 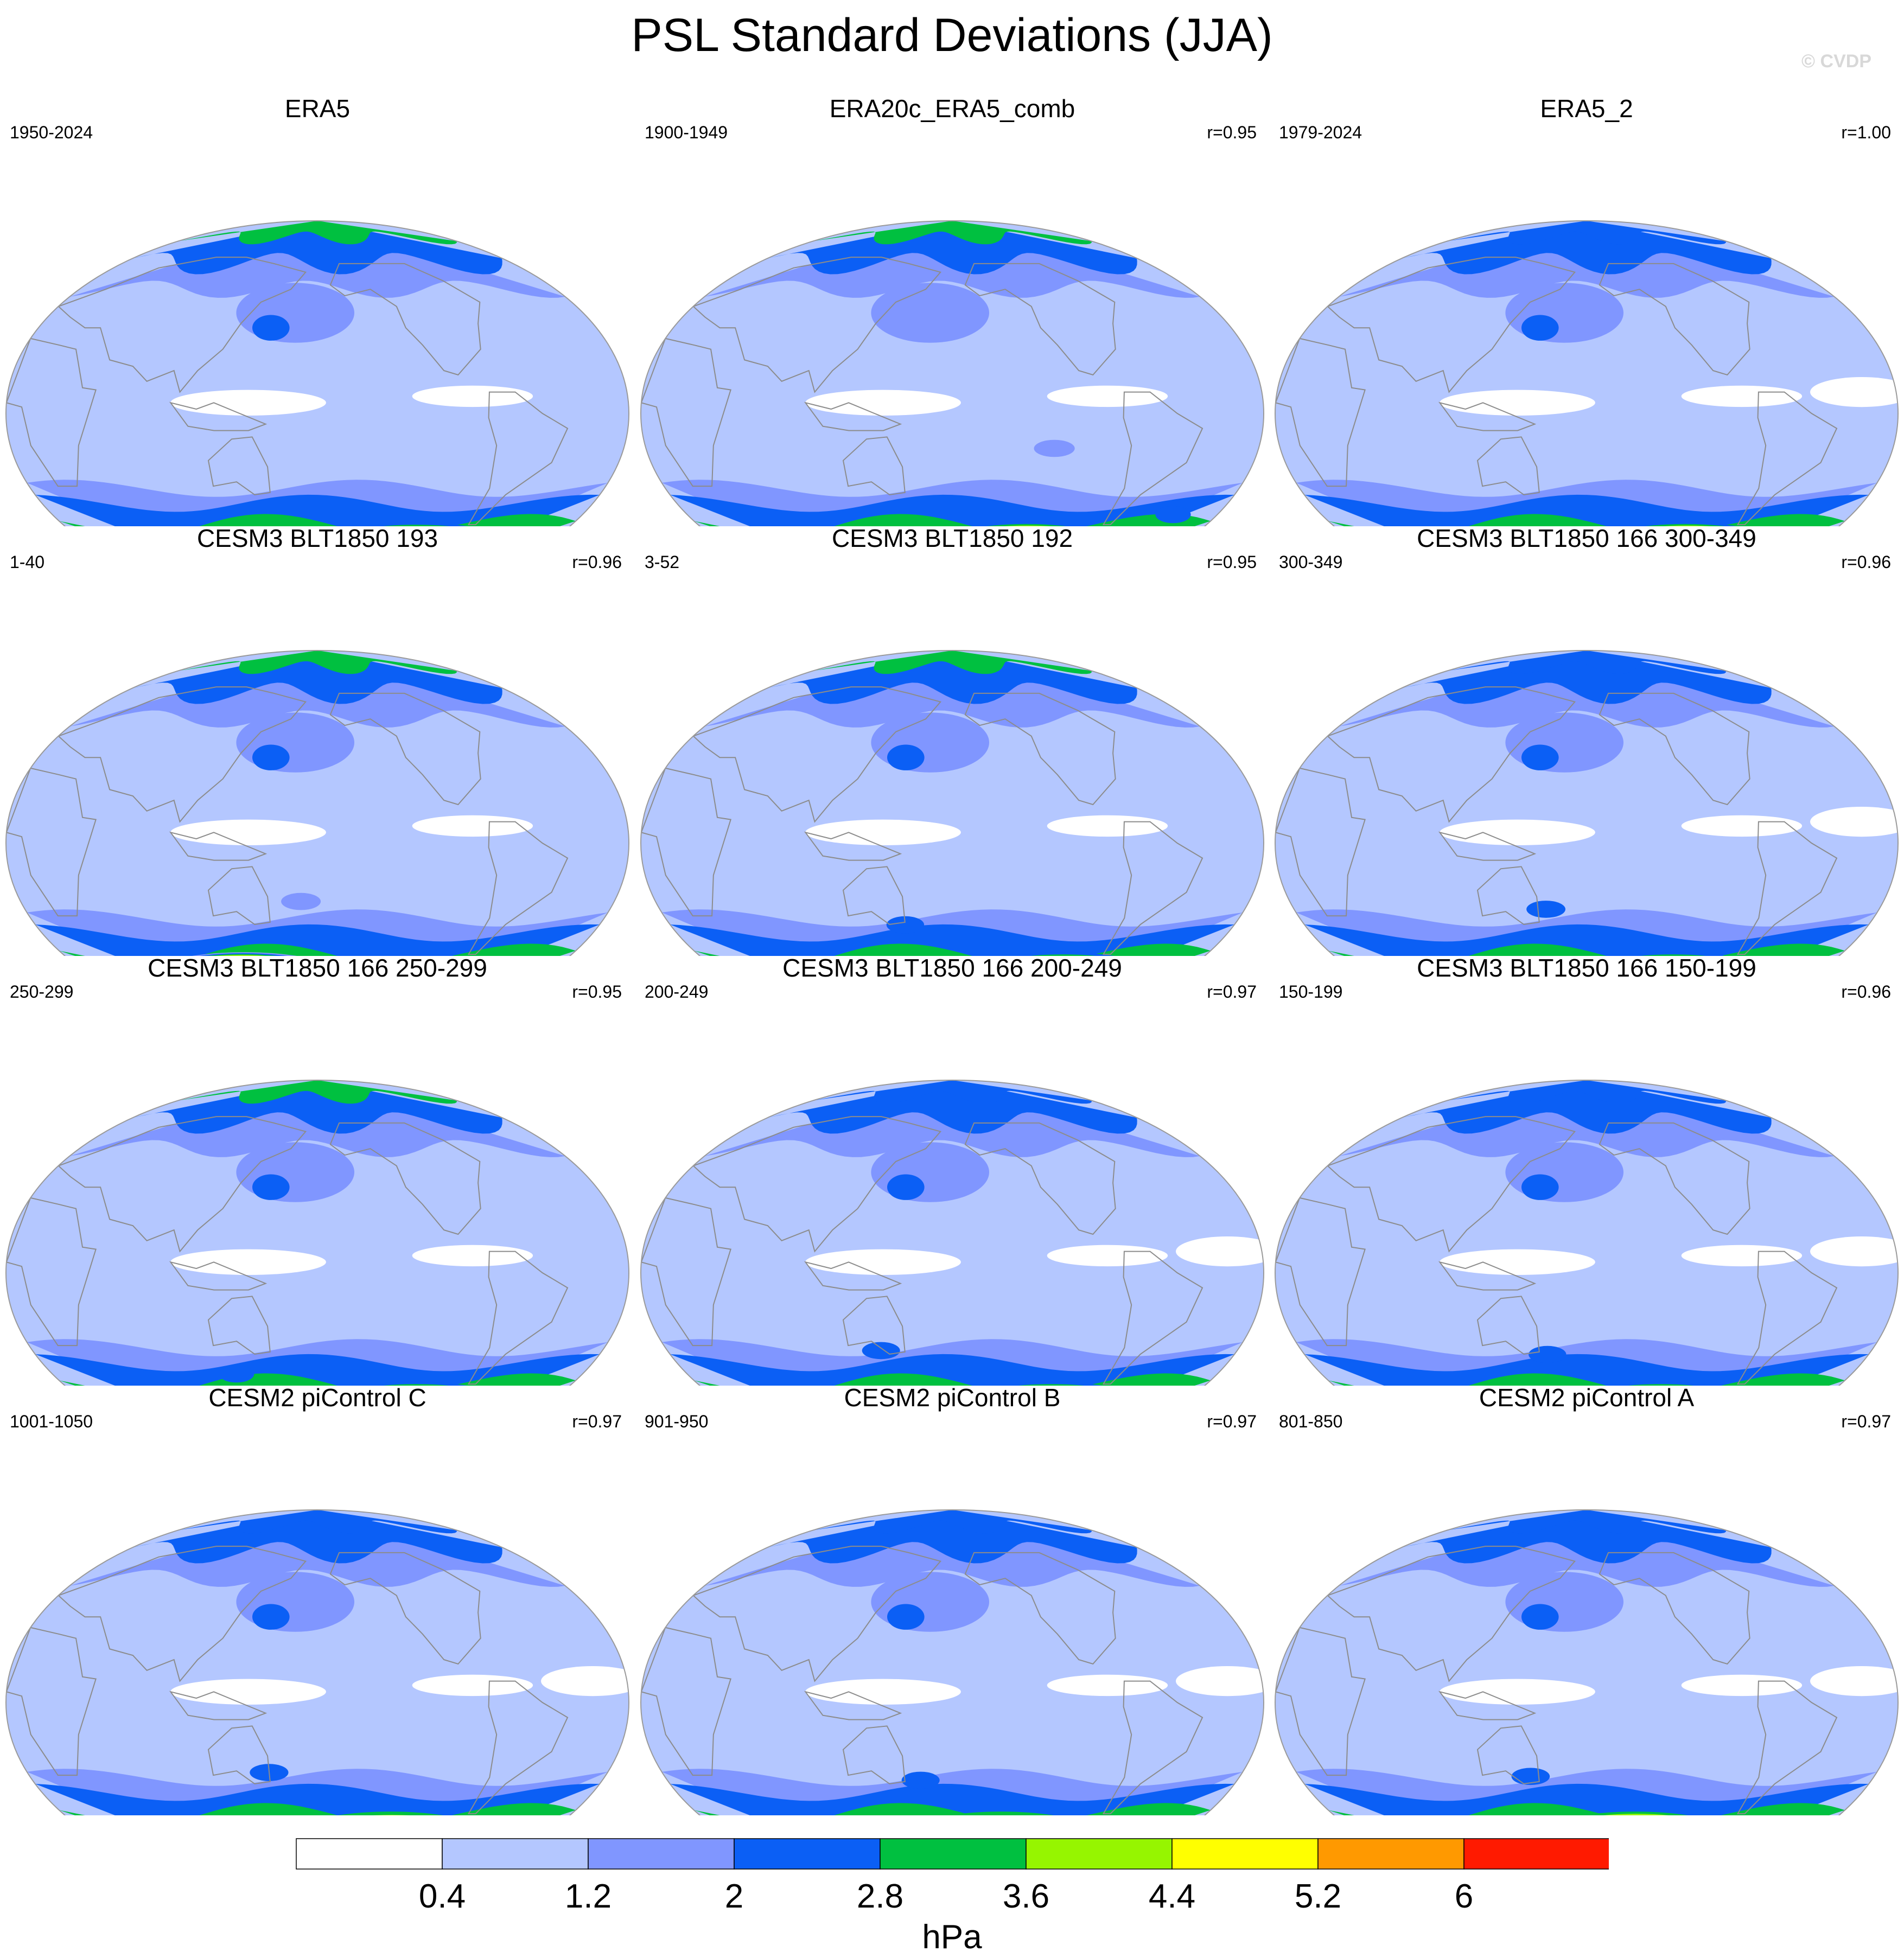 What do you see at coordinates (952, 538) in the screenshot?
I see `panel-title: CESM3 BLT1850 192` at bounding box center [952, 538].